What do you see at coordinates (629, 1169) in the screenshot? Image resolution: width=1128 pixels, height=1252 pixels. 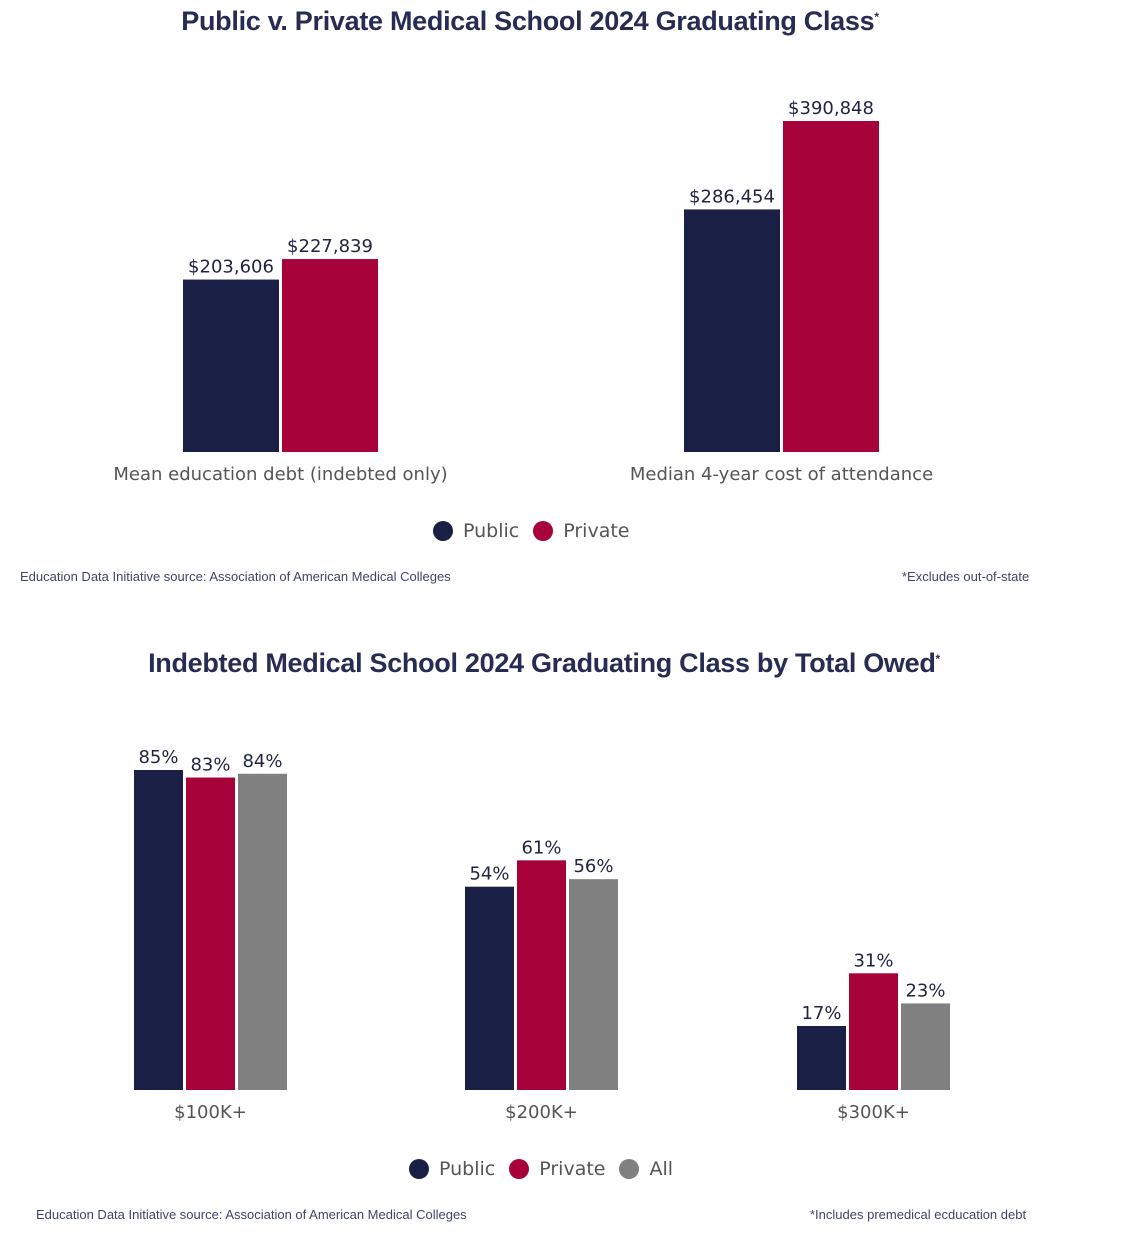 I see `legend-swatch-all` at bounding box center [629, 1169].